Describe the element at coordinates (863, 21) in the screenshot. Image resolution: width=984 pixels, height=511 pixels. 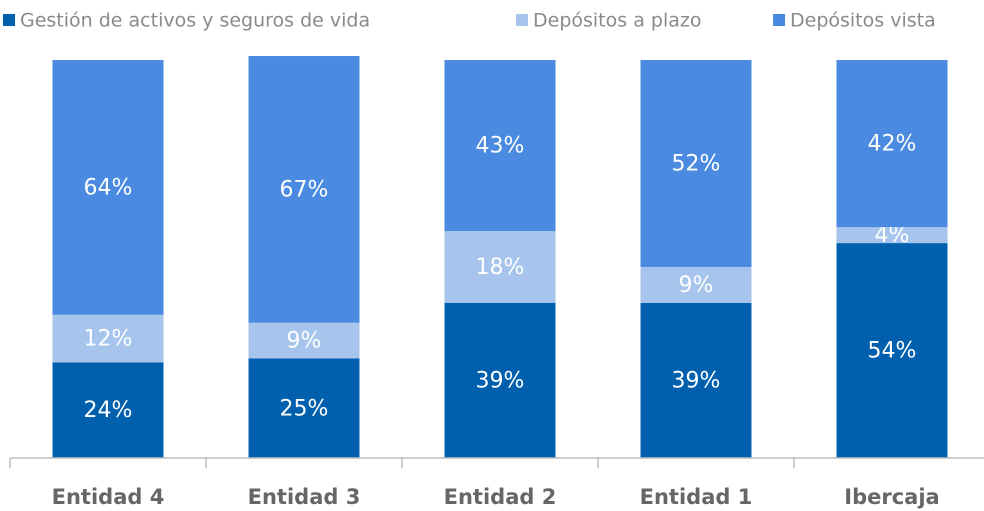
I see `legend-label: Depósitos vista` at that location.